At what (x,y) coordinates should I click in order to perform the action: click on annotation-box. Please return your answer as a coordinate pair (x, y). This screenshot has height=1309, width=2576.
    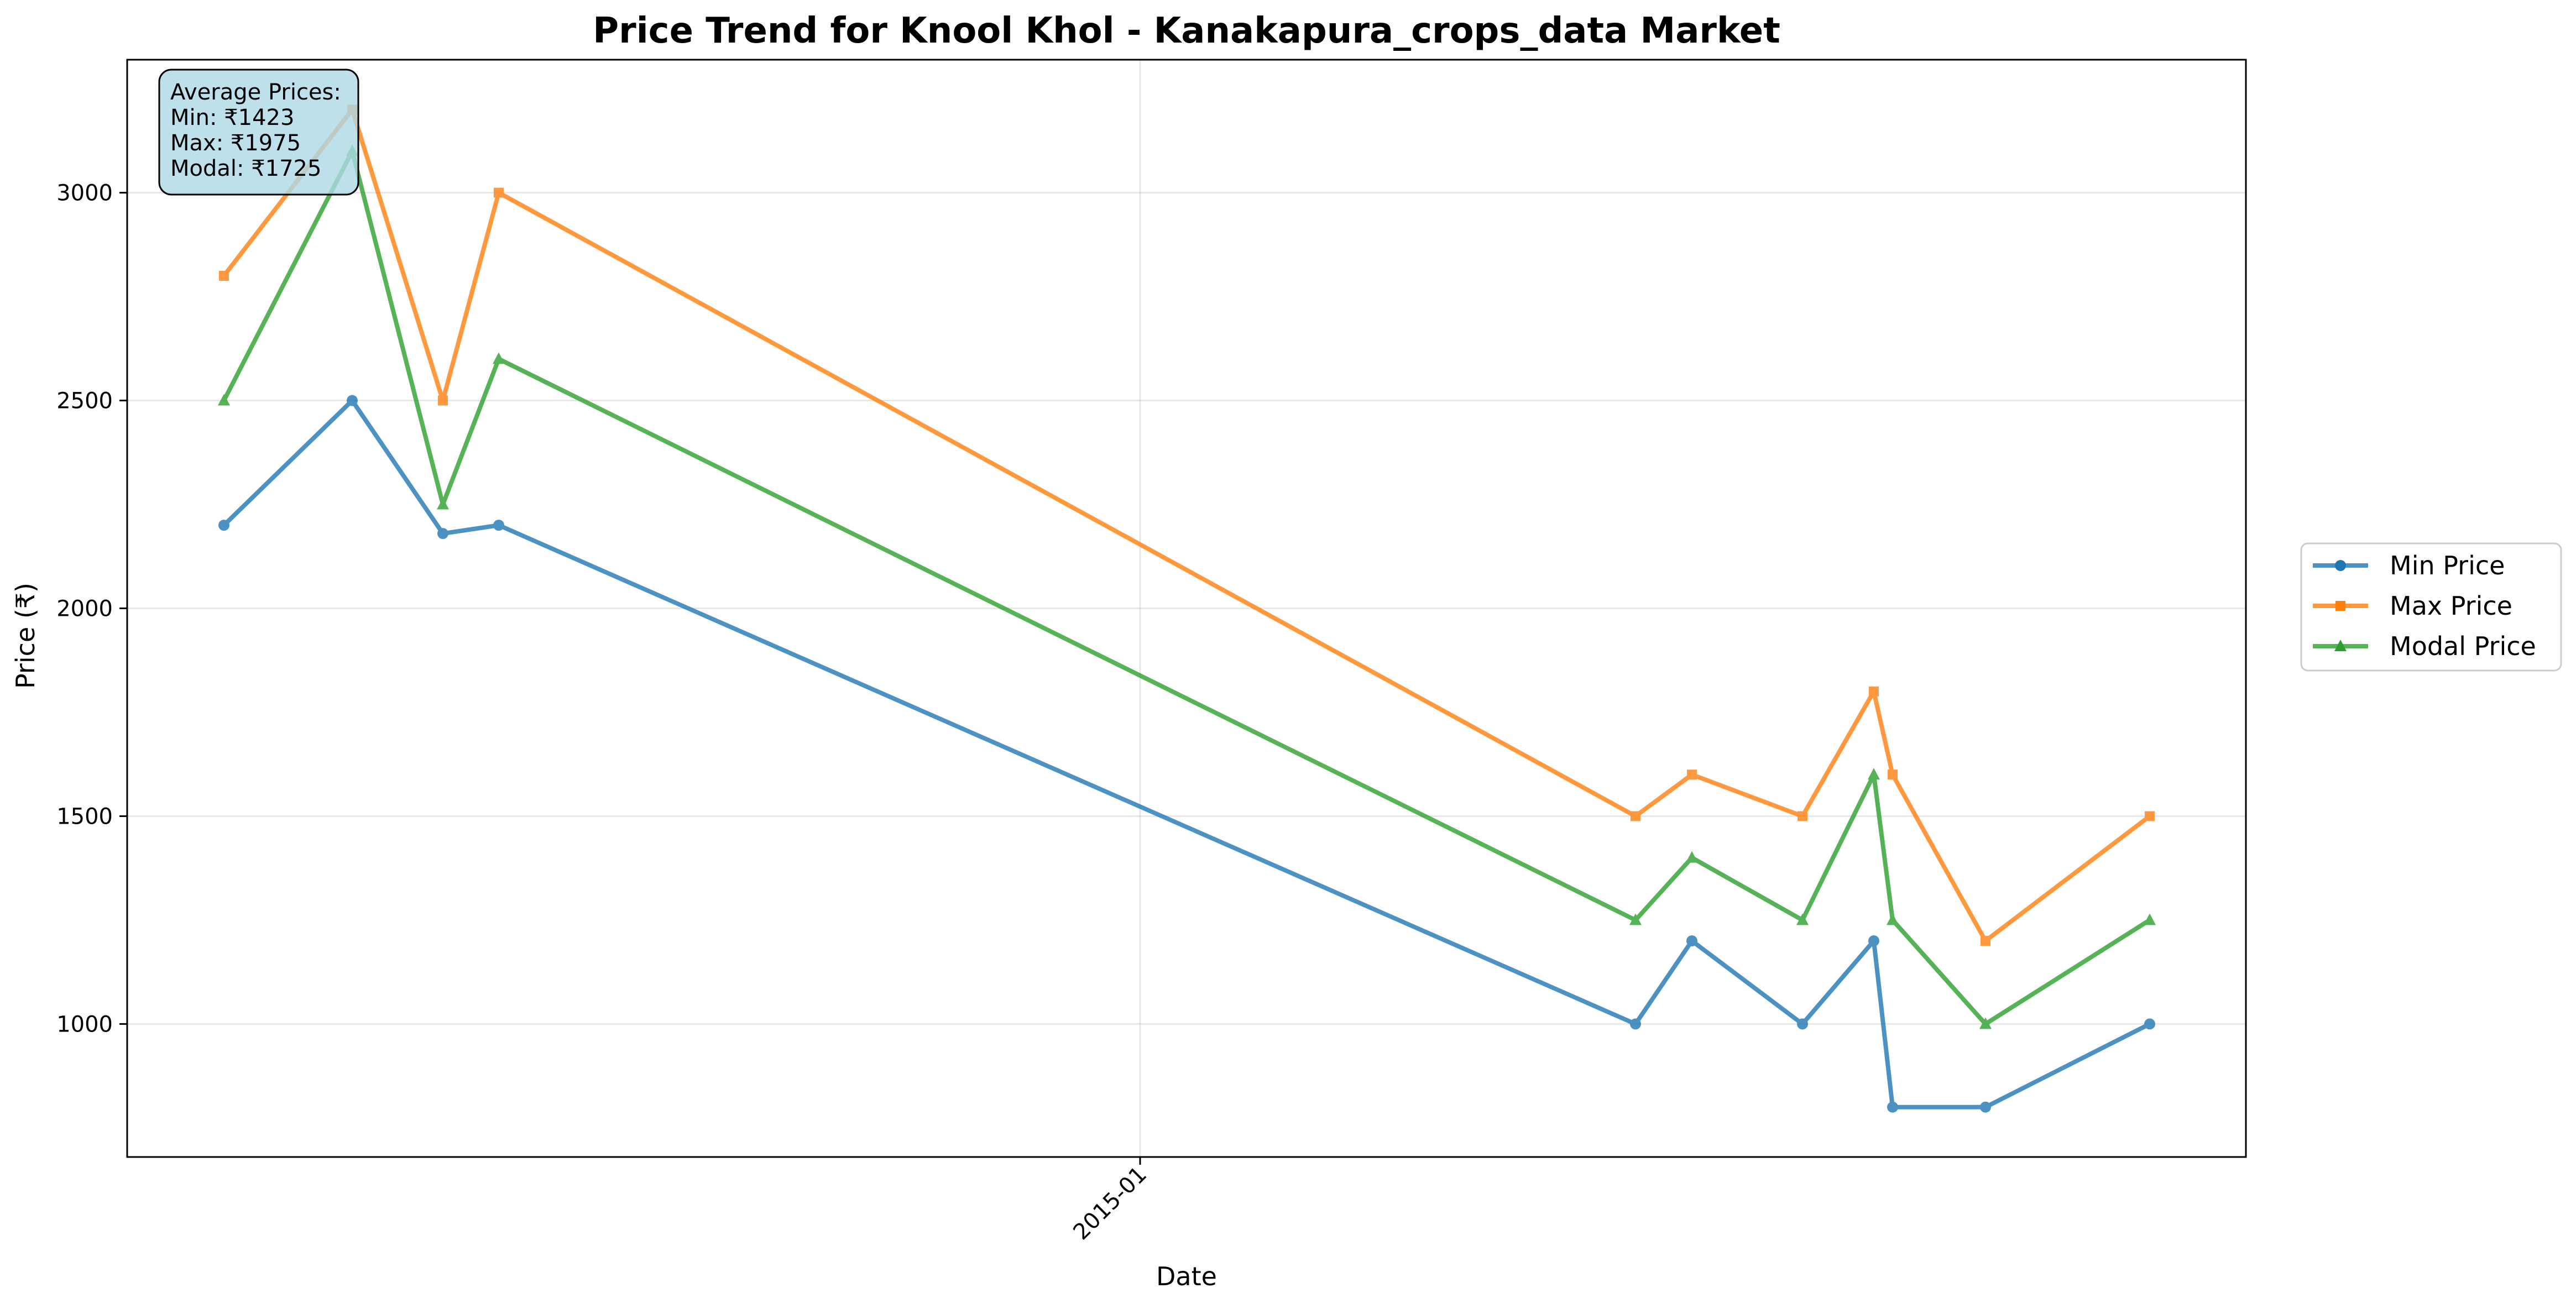
    Looking at the image, I should click on (258, 132).